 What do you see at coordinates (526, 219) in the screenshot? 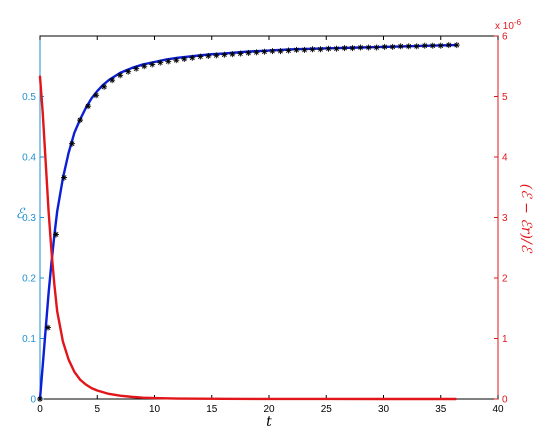
I see `right-y-axis-label: (ℰ − ℰr)/ℰ` at bounding box center [526, 219].